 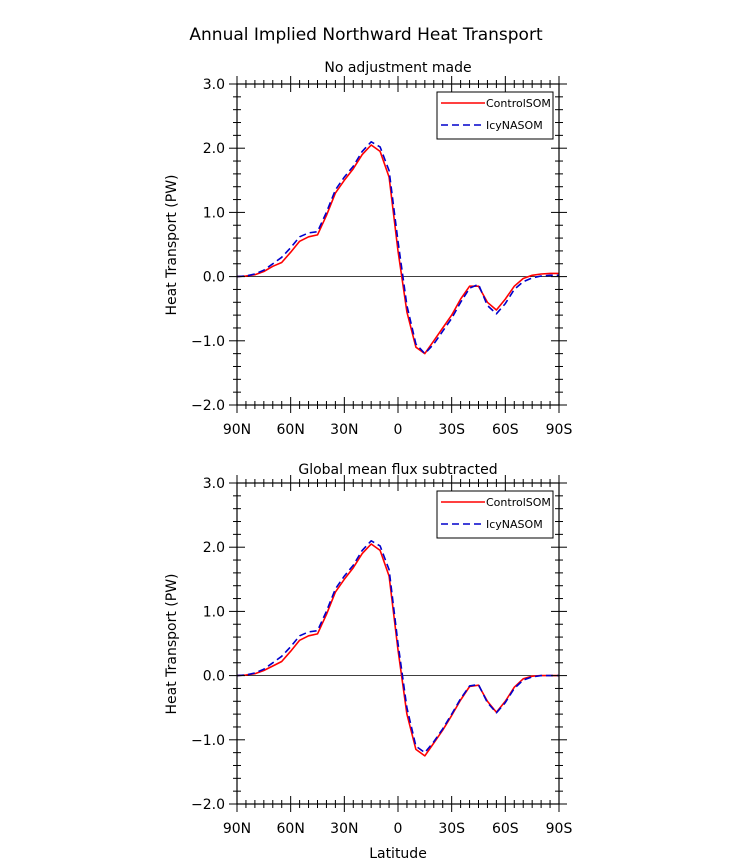 What do you see at coordinates (397, 68) in the screenshot?
I see `panel-title: No adjustment made` at bounding box center [397, 68].